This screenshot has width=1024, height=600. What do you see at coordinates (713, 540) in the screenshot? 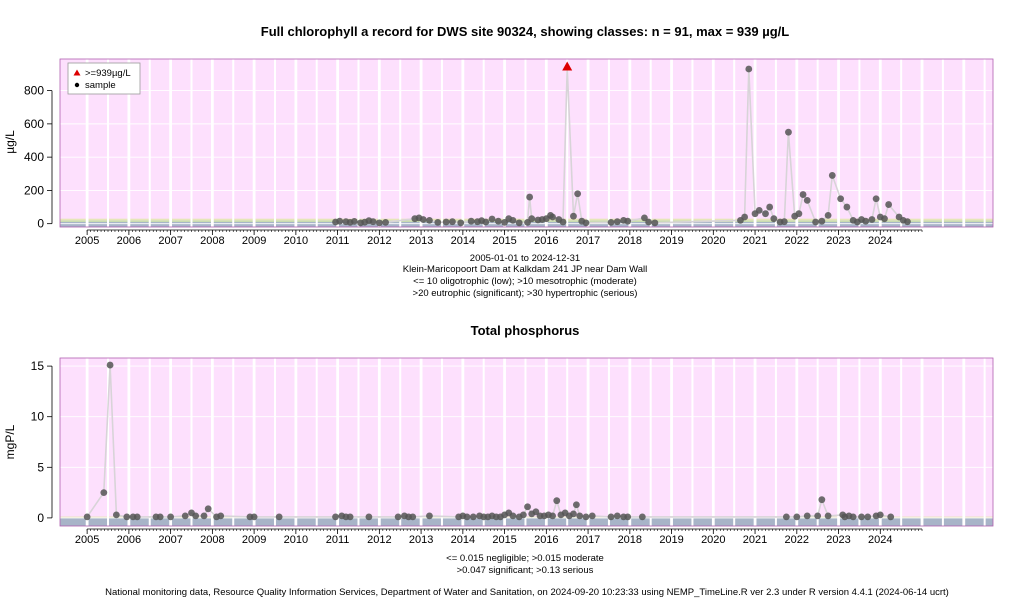
I see `x-tick-label: 2020` at bounding box center [713, 540].